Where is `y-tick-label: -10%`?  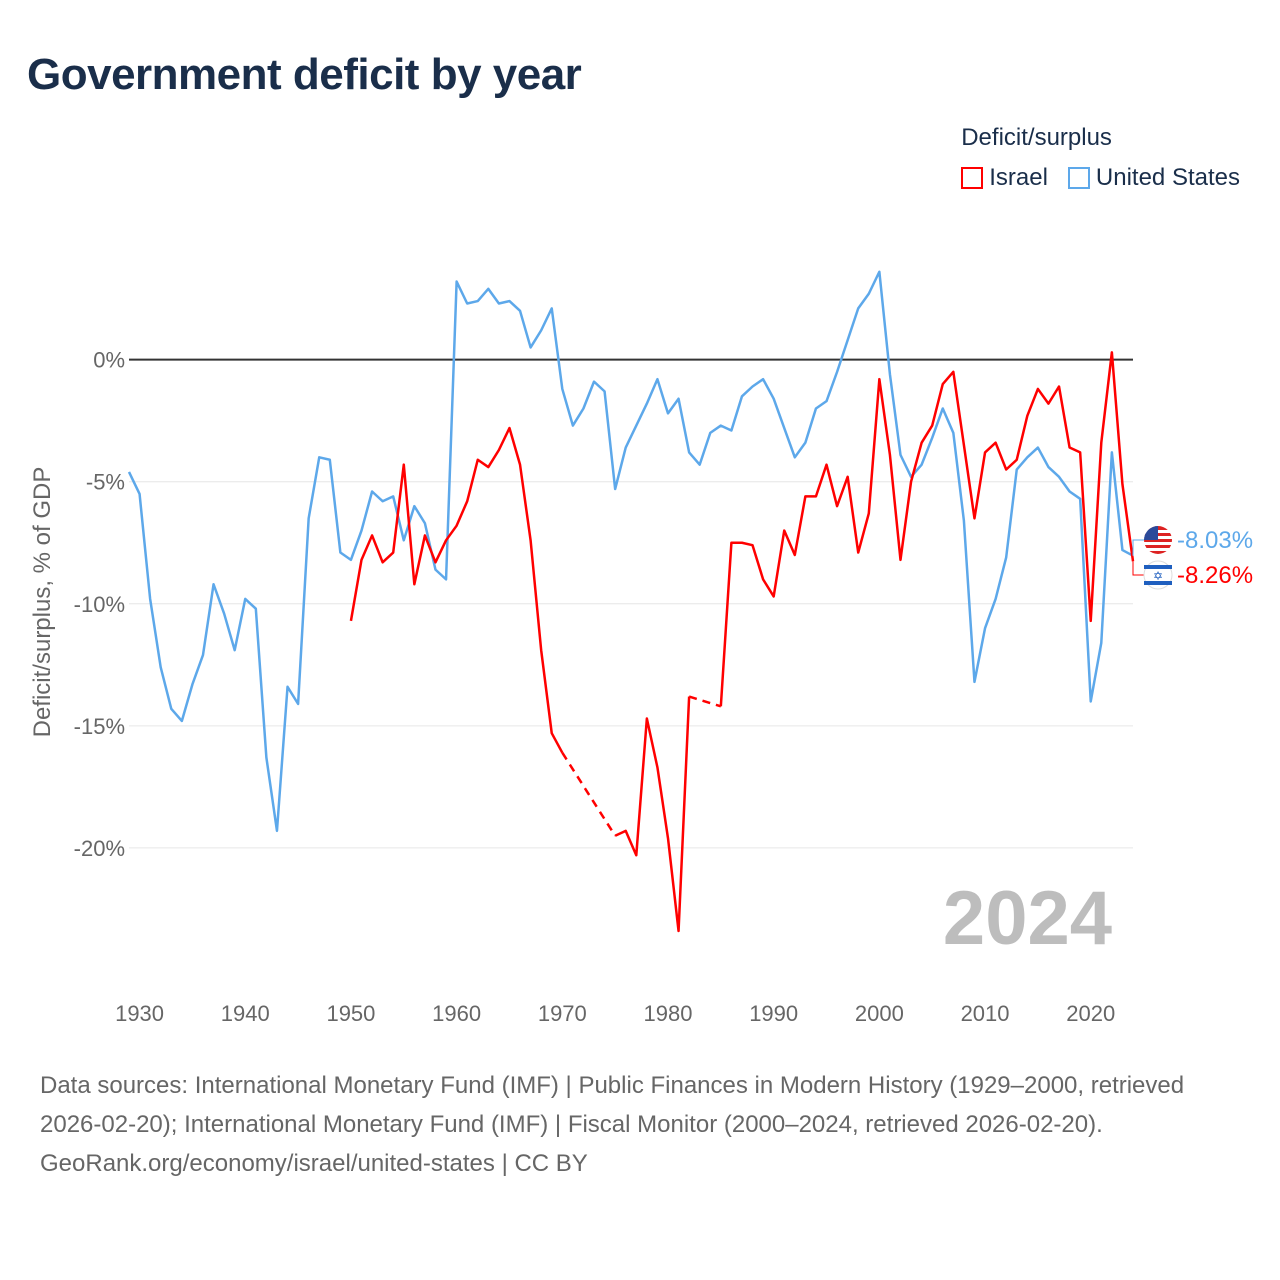
y-tick-label: -10% is located at coordinates (99, 604).